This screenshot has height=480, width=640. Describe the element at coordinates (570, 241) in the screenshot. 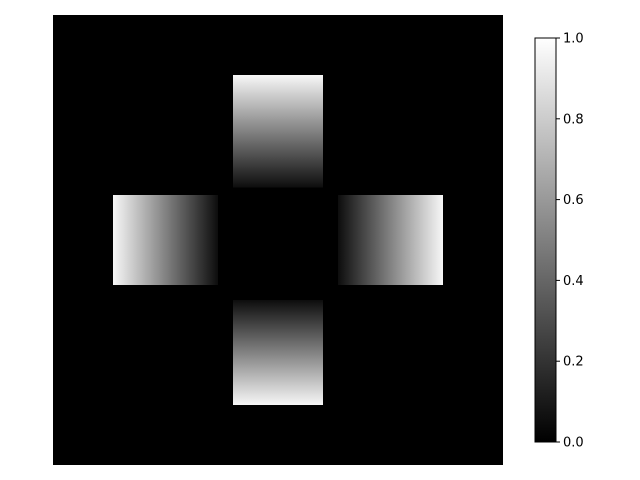

I see `colorbar-ticks: 0.0 0.2 0.4 0.6 0.8 1.0` at that location.